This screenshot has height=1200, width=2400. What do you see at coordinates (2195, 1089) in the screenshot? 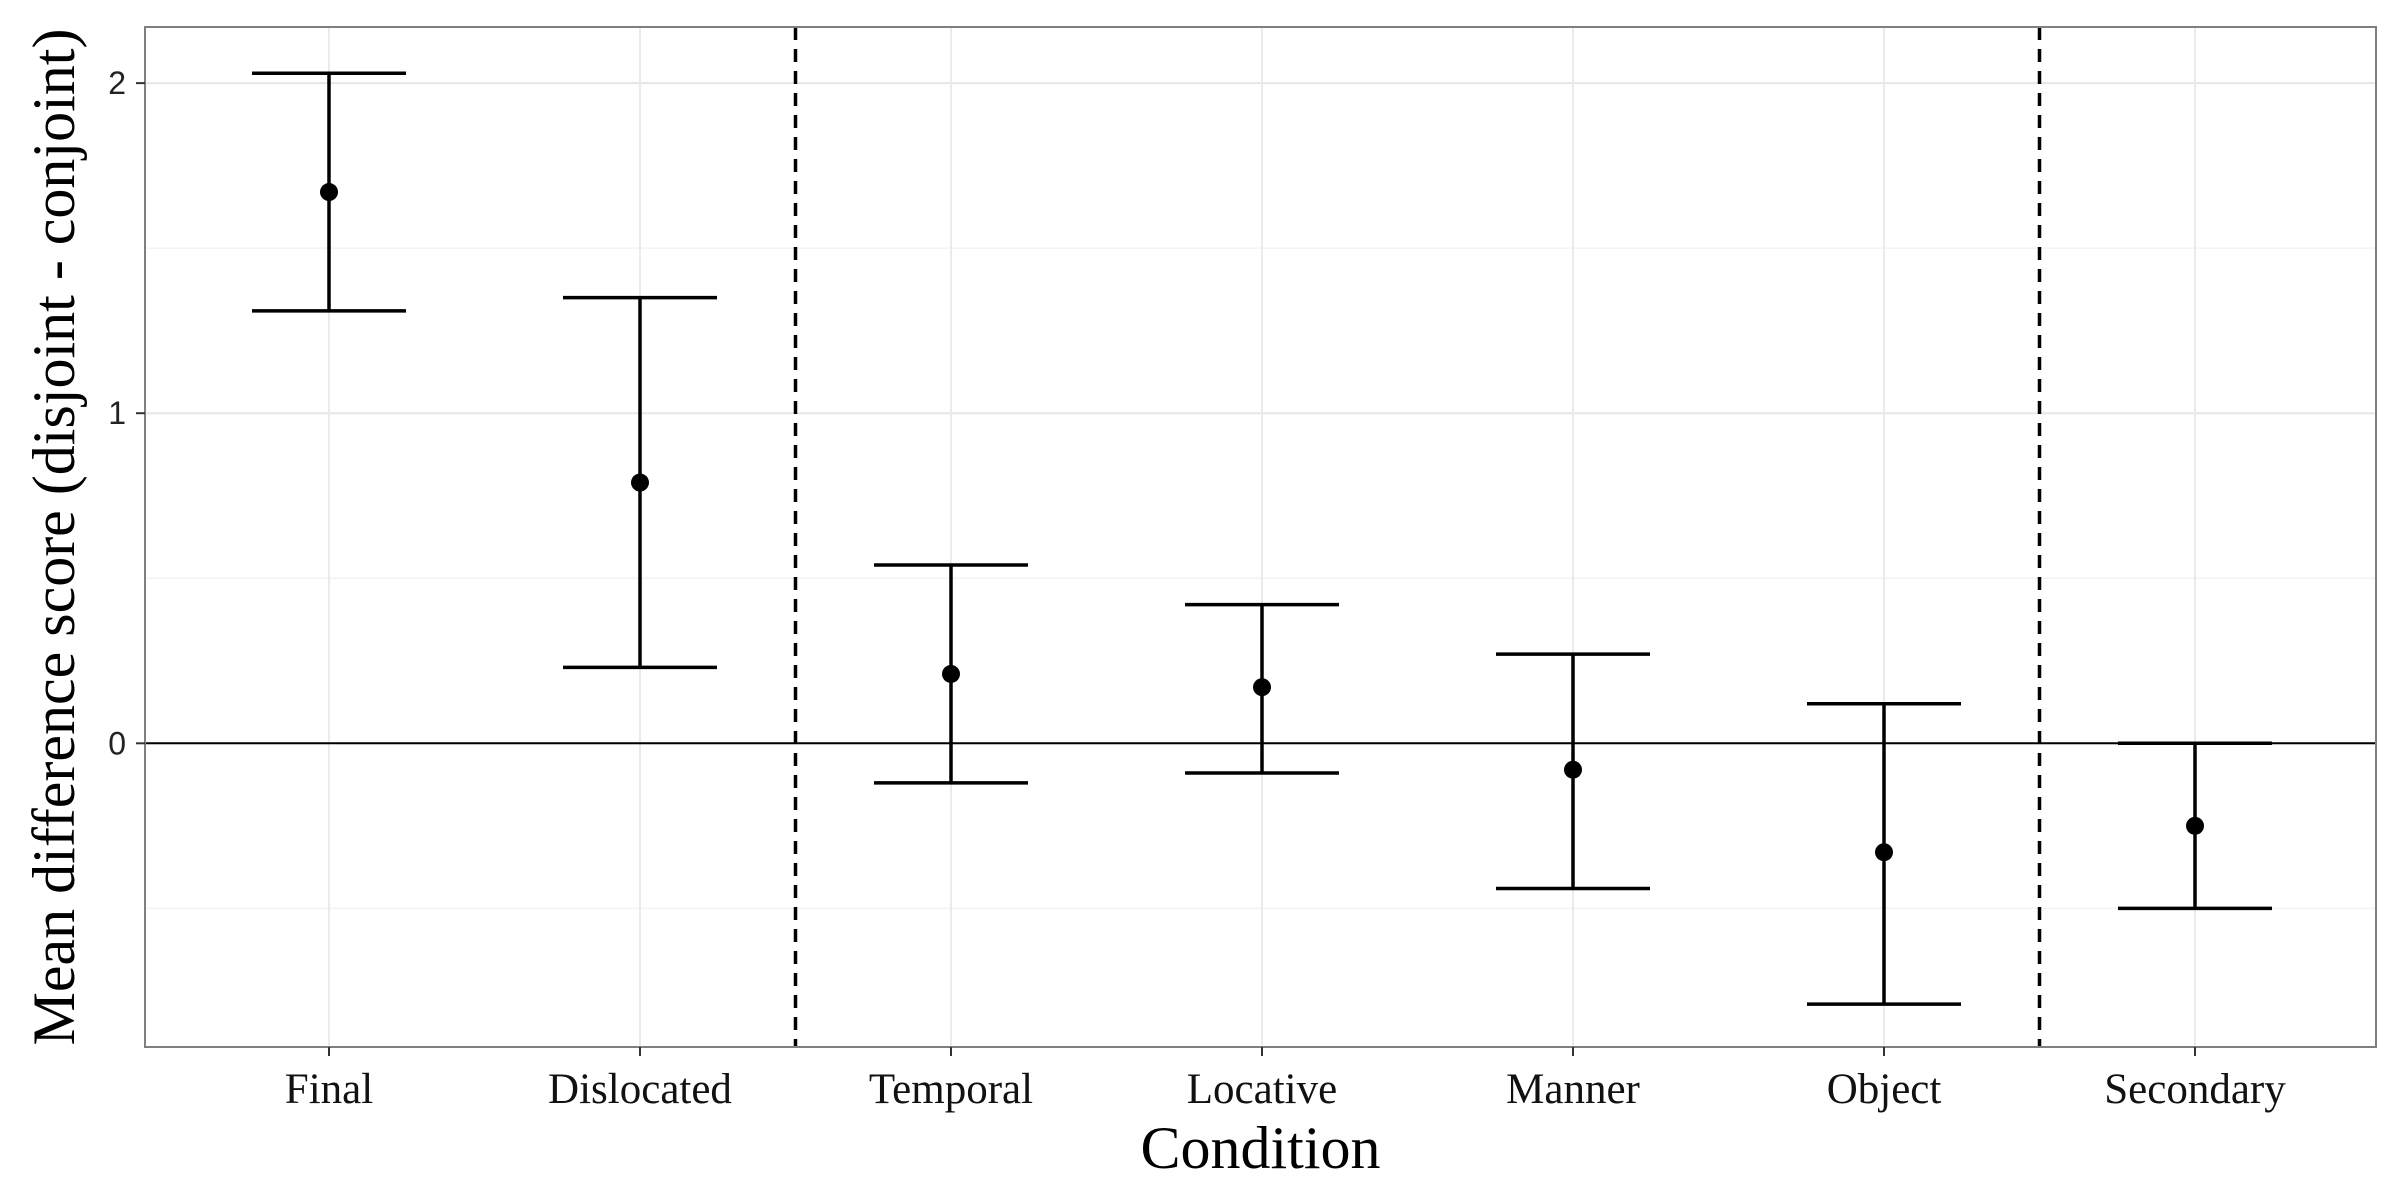
I see `x-tick-label-secondary: Secondary` at bounding box center [2195, 1089].